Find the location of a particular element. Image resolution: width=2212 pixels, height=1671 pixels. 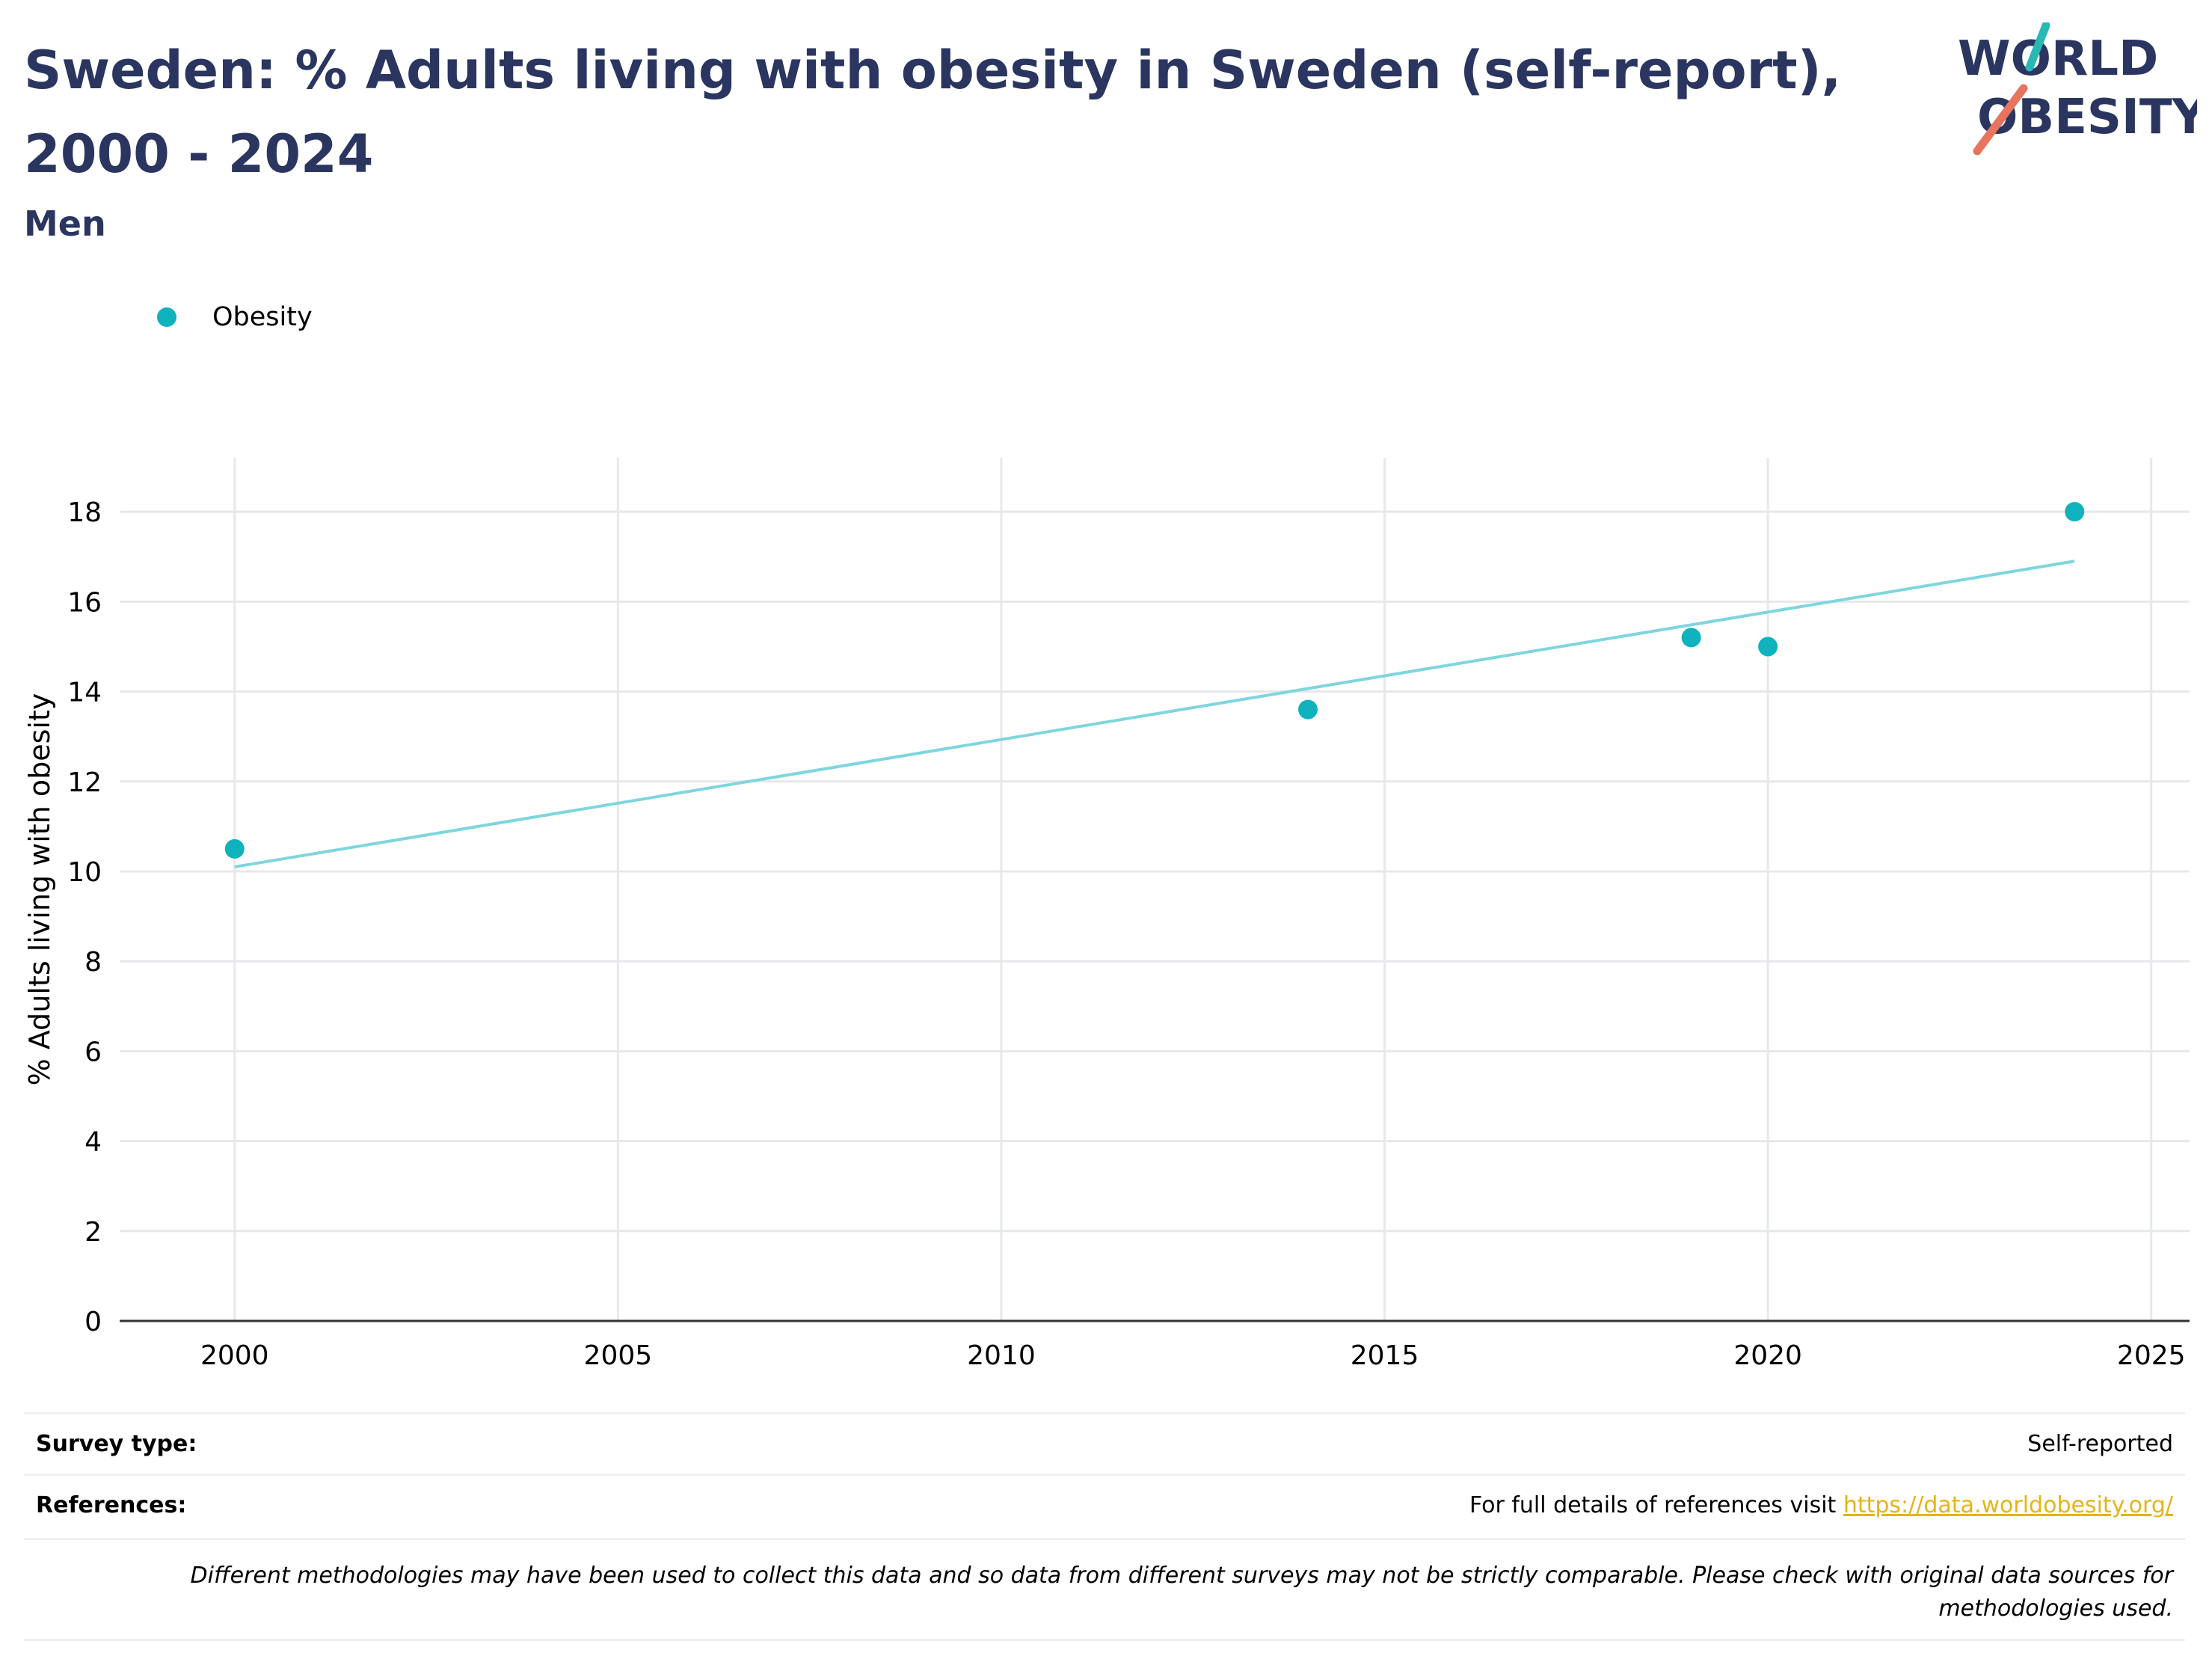

y-tick-label: 12 is located at coordinates (84, 782).